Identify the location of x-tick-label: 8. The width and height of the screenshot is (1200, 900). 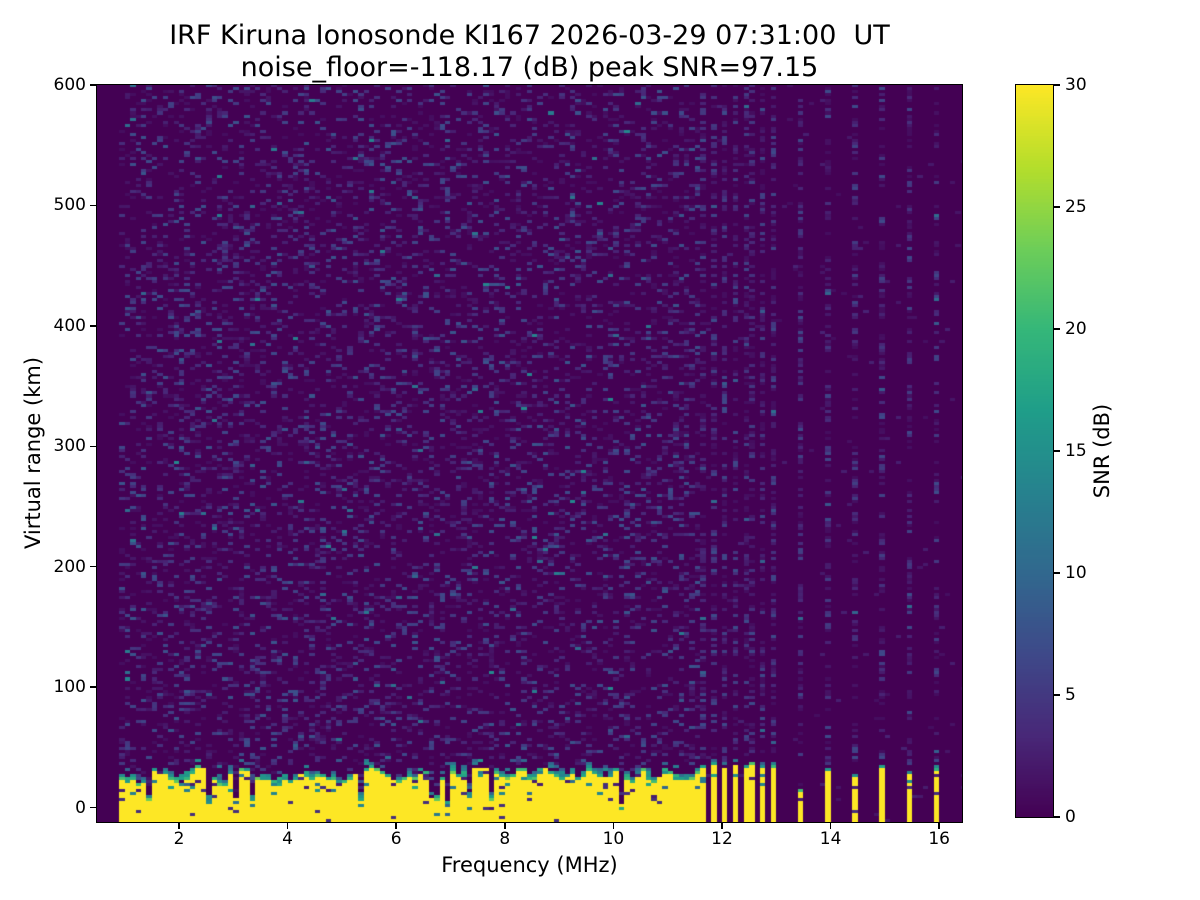
(505, 839).